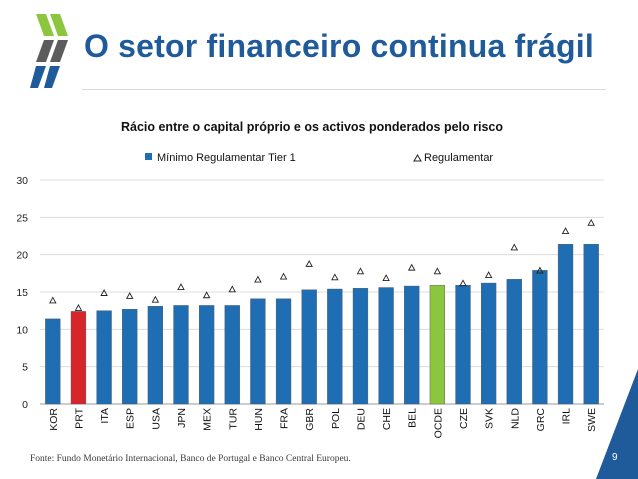  I want to click on bar-svk, so click(489, 343).